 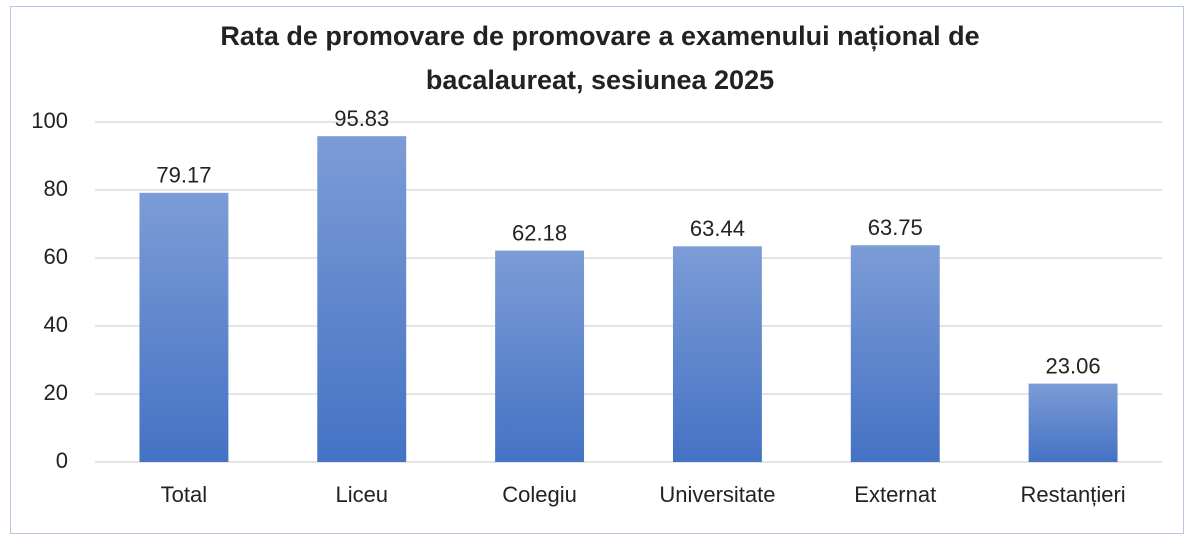 What do you see at coordinates (62, 460) in the screenshot?
I see `y-tick-label: 0` at bounding box center [62, 460].